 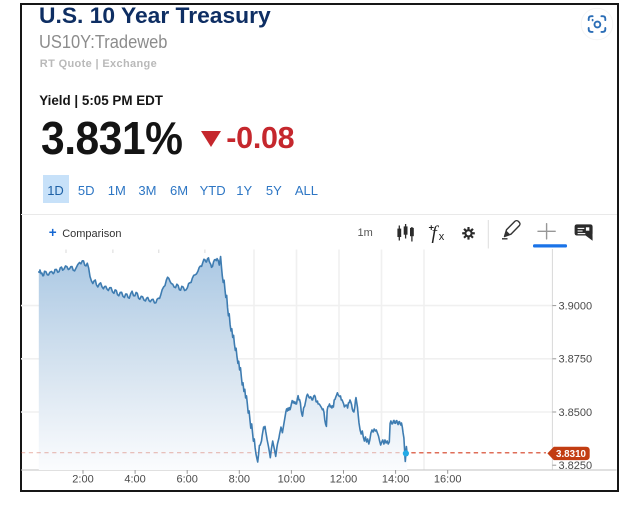 I want to click on svg-text: 4:00, so click(x=134, y=480).